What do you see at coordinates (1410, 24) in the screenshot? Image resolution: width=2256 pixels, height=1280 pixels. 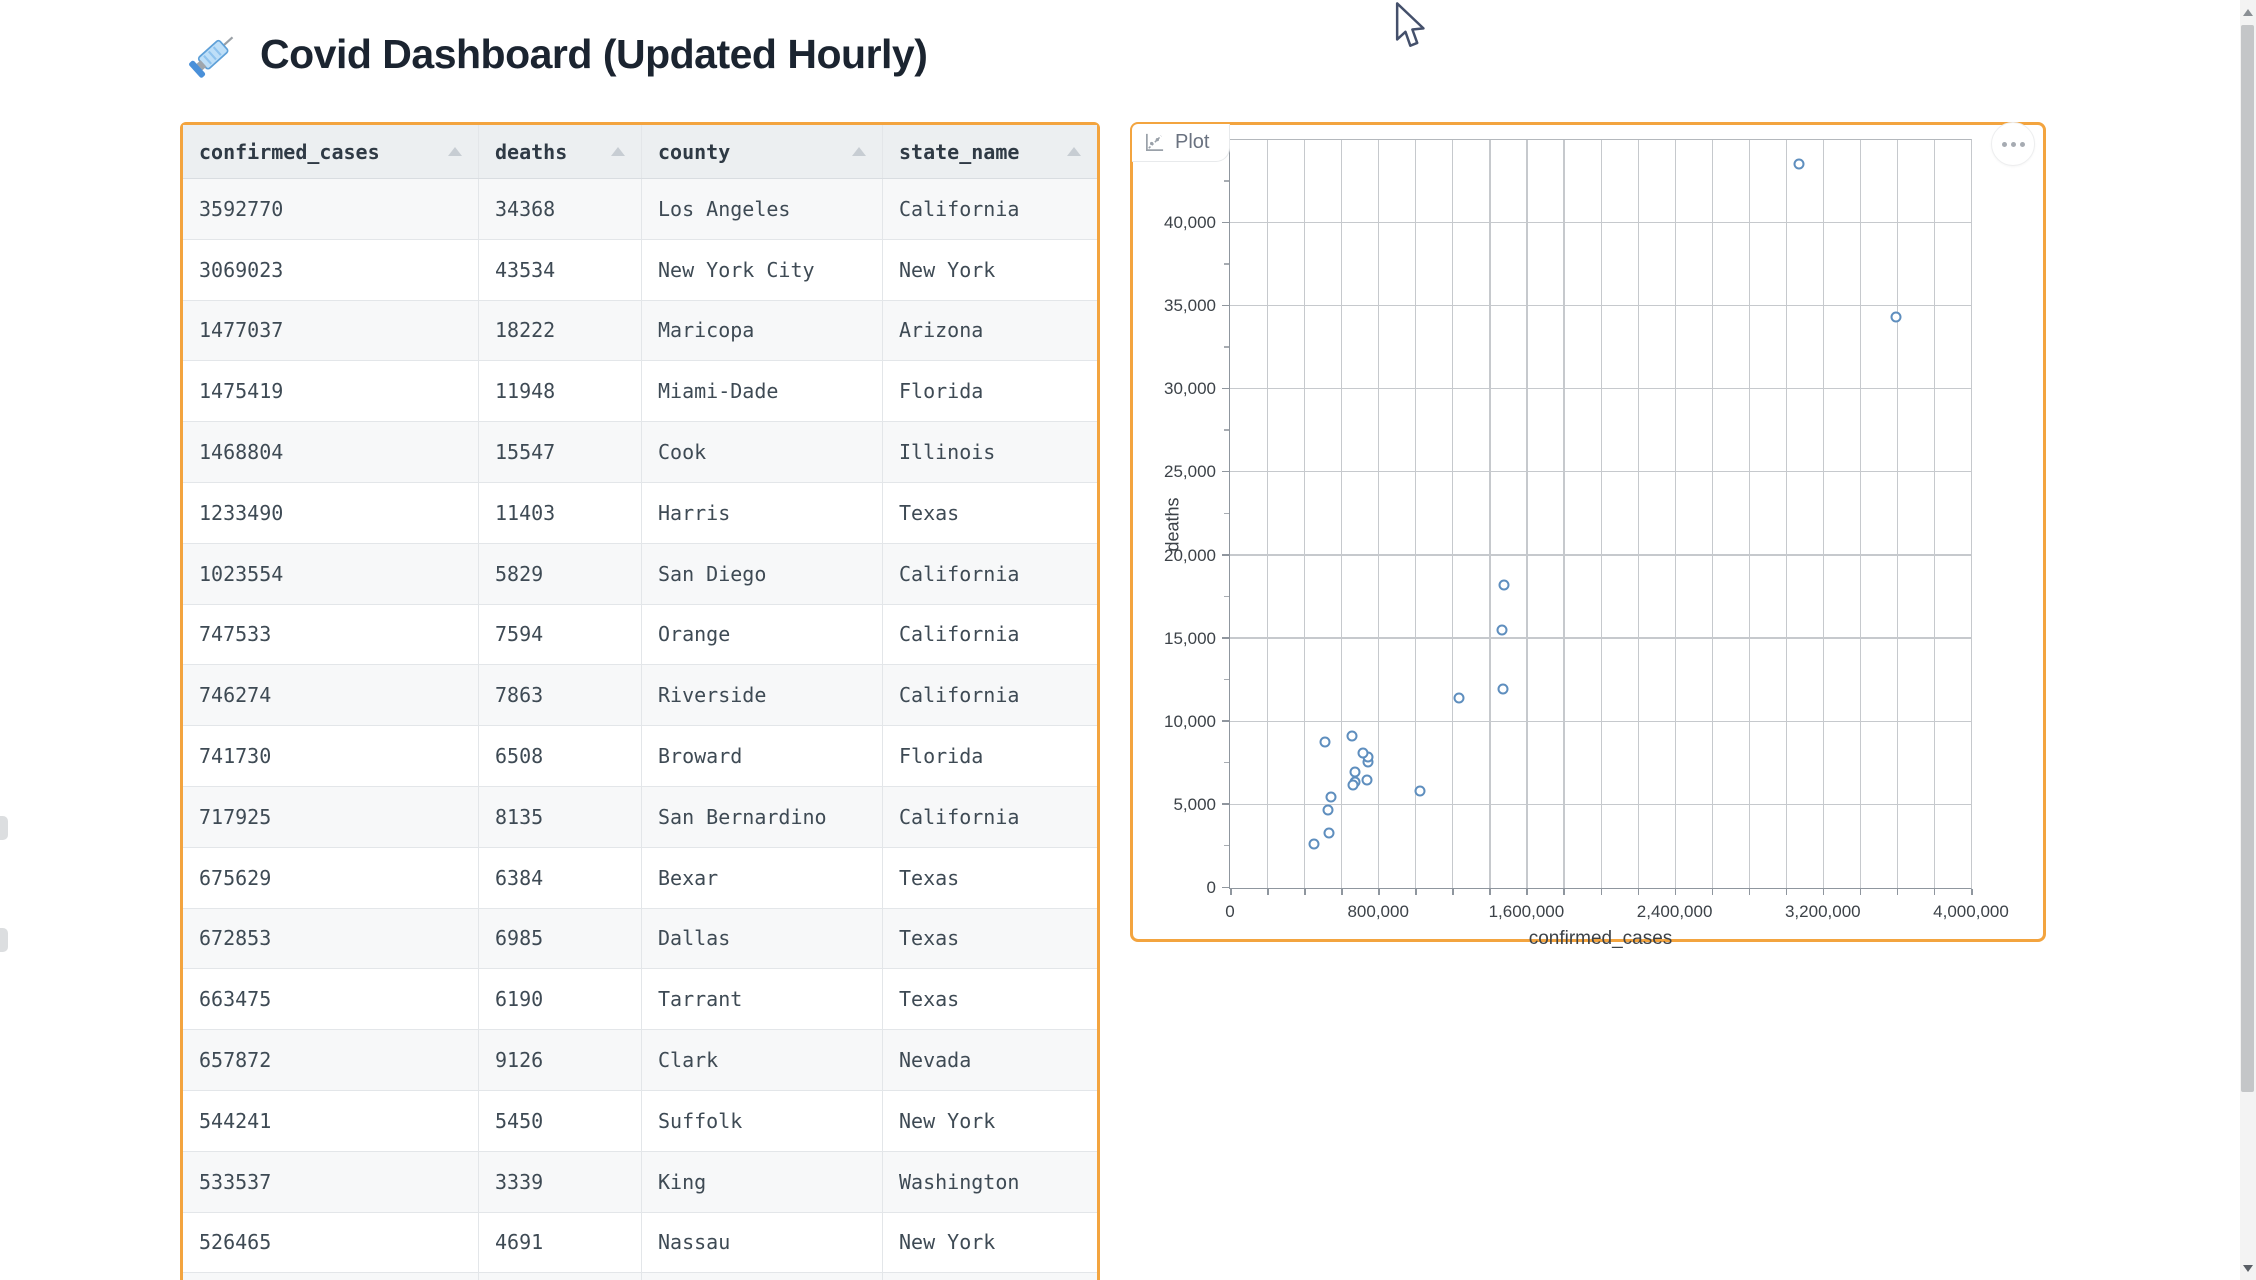 I see `mouse-cursor` at bounding box center [1410, 24].